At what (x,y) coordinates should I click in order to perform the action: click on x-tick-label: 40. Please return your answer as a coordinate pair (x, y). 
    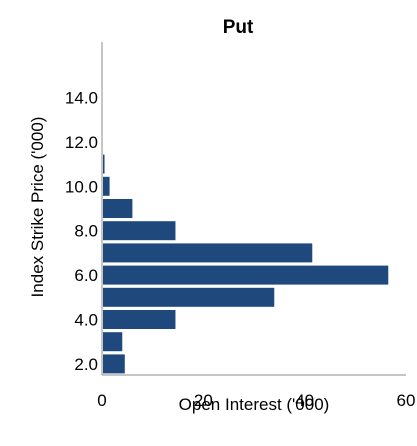
    Looking at the image, I should click on (304, 400).